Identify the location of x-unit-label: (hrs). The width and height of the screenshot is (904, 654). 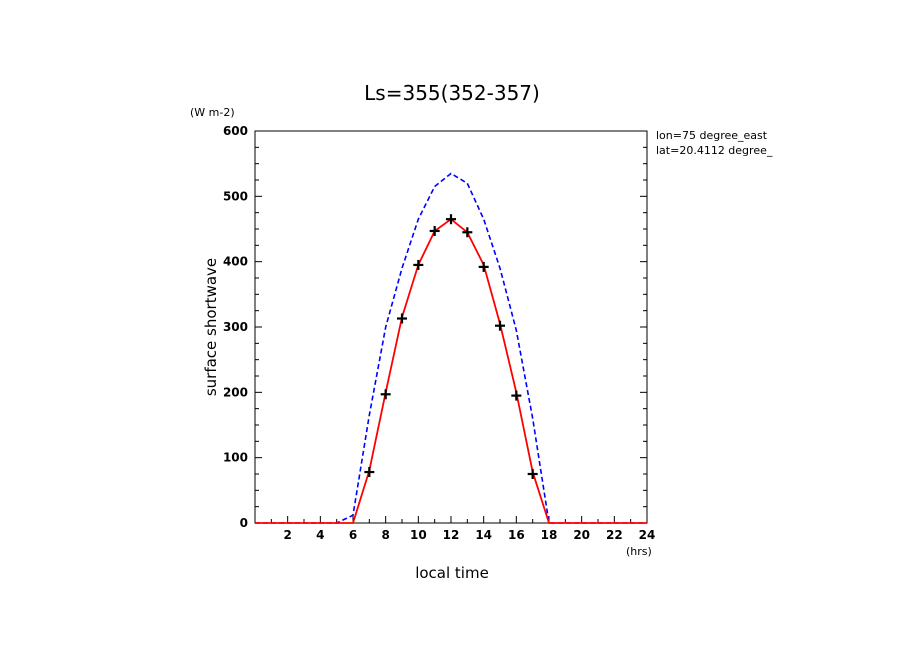
(639, 551).